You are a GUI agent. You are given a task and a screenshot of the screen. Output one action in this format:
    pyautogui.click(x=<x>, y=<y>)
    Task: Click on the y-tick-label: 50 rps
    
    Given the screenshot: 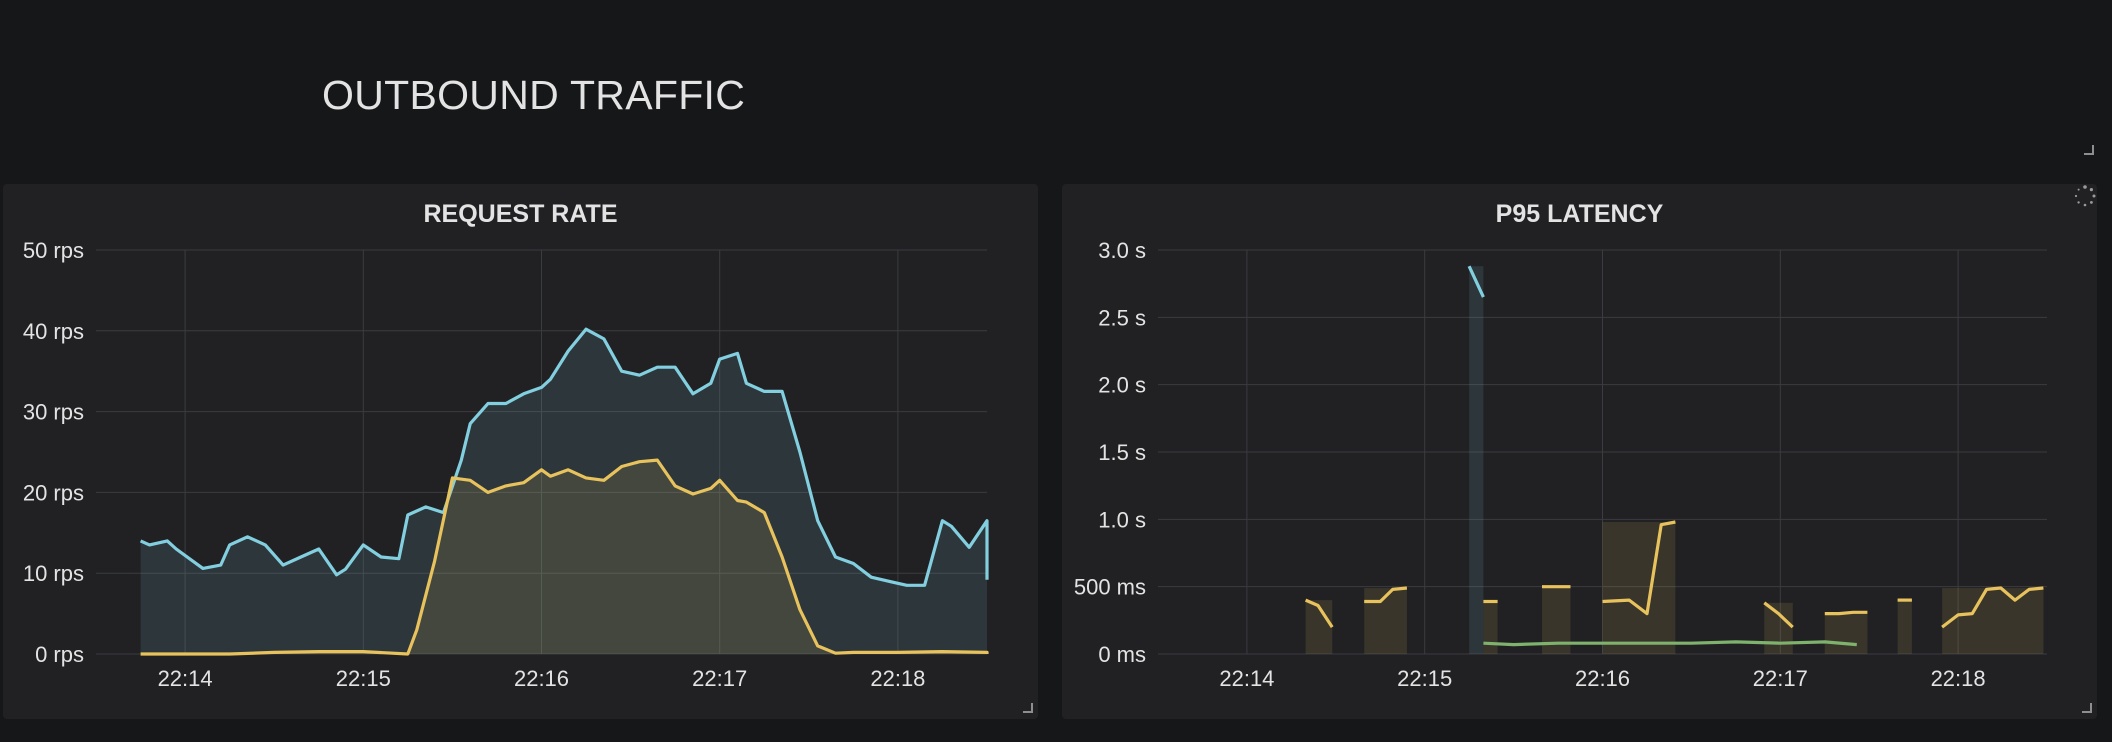 What is the action you would take?
    pyautogui.click(x=53, y=250)
    